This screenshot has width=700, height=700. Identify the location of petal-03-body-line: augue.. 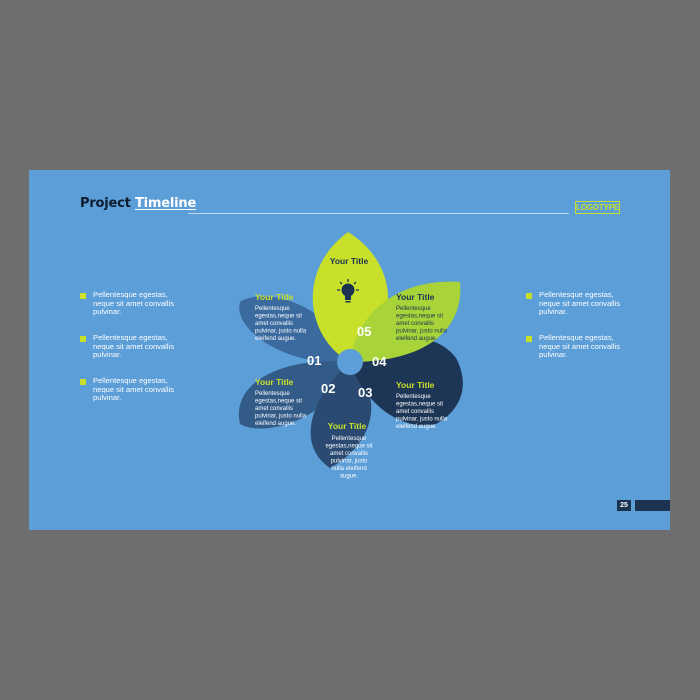
(349, 477).